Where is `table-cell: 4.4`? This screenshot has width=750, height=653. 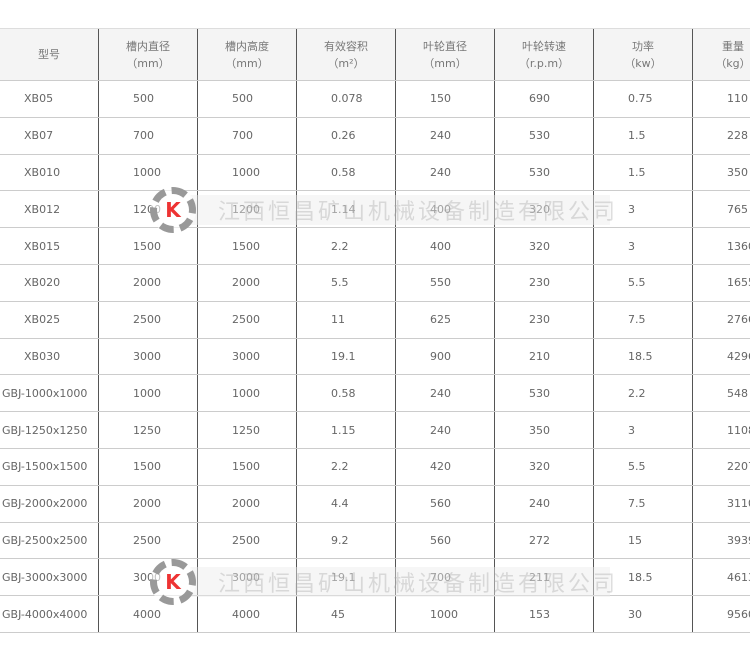
table-cell: 4.4 is located at coordinates (346, 504).